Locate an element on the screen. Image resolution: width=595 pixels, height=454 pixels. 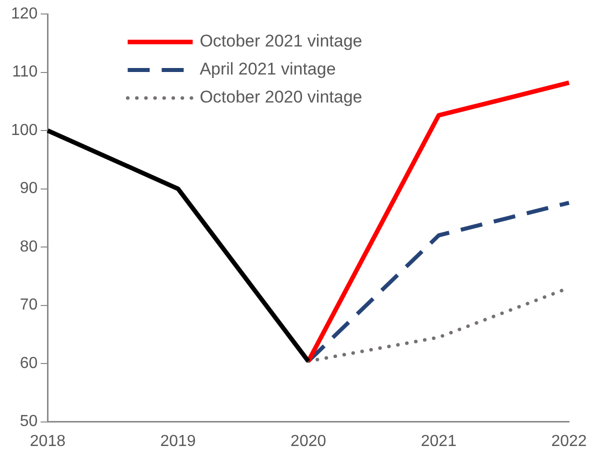
y-tick-label: 50 is located at coordinates (29, 421).